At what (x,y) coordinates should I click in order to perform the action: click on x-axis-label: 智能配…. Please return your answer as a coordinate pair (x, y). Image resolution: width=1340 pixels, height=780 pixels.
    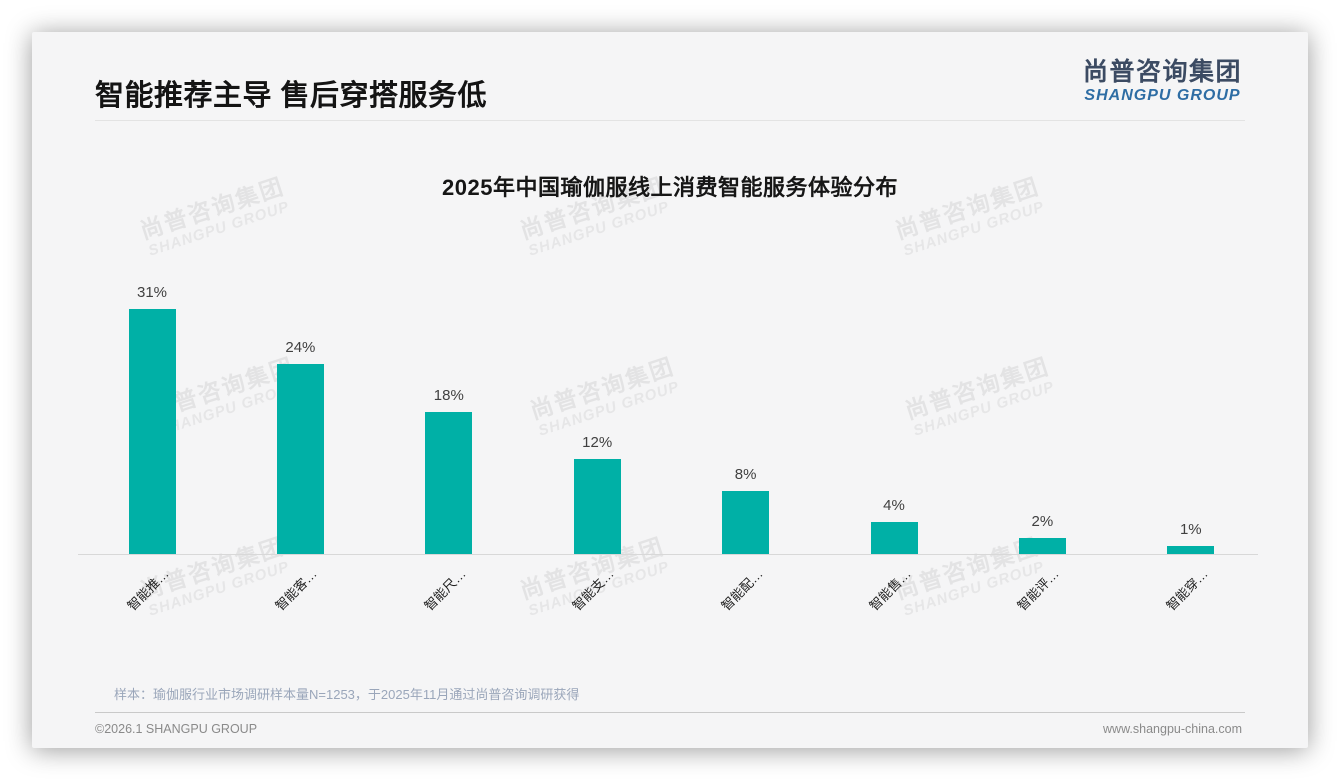
    Looking at the image, I should click on (741, 590).